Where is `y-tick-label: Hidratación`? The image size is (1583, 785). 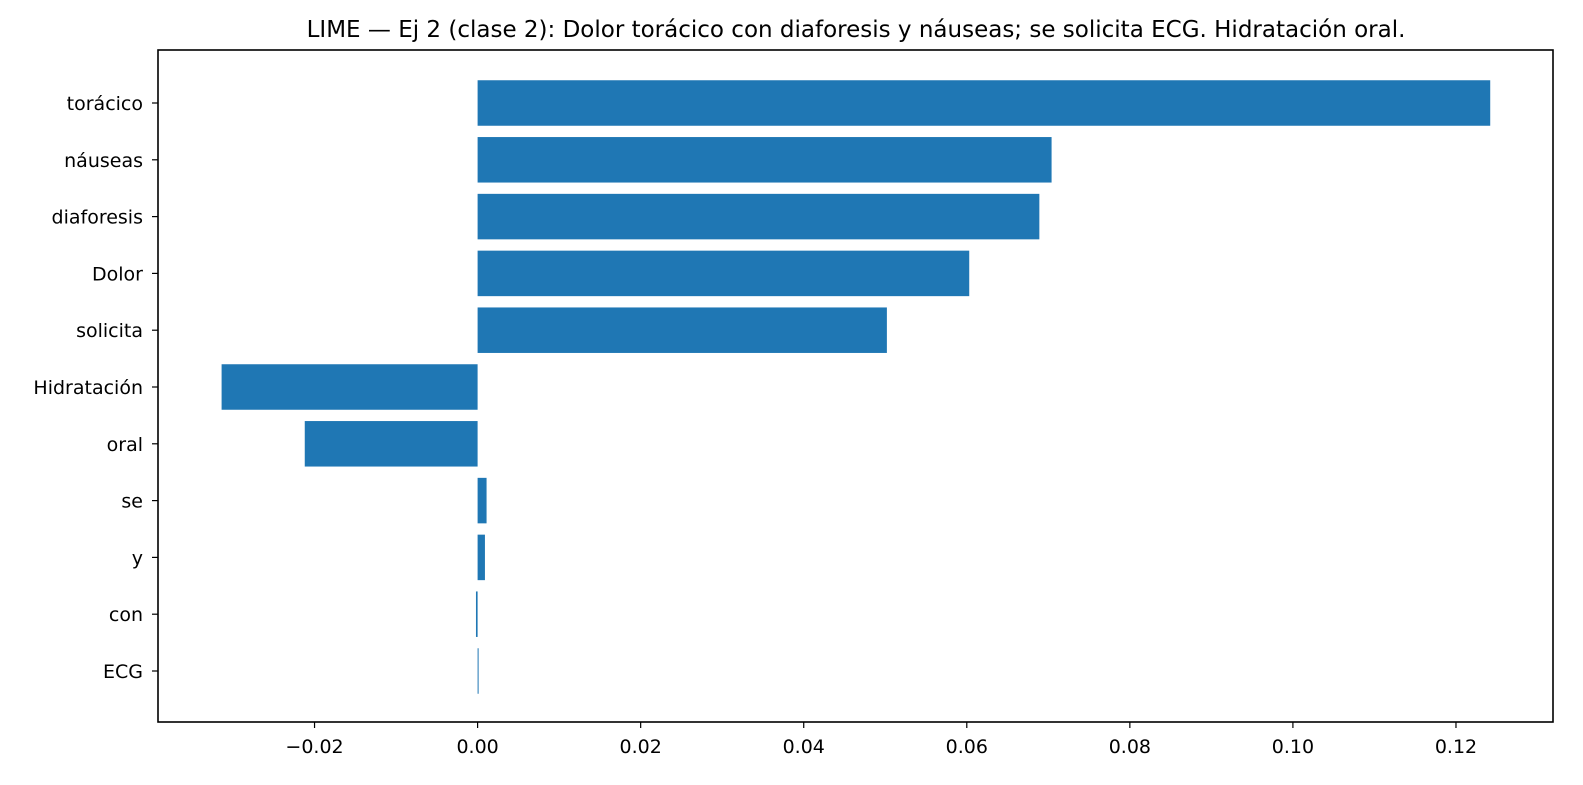 y-tick-label: Hidratación is located at coordinates (88, 388).